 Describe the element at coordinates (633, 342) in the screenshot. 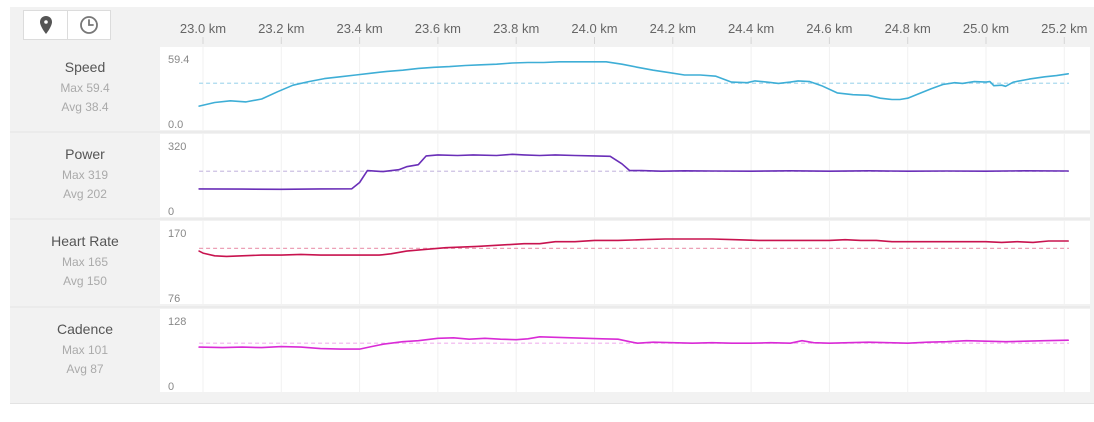

I see `cadence-series-line` at that location.